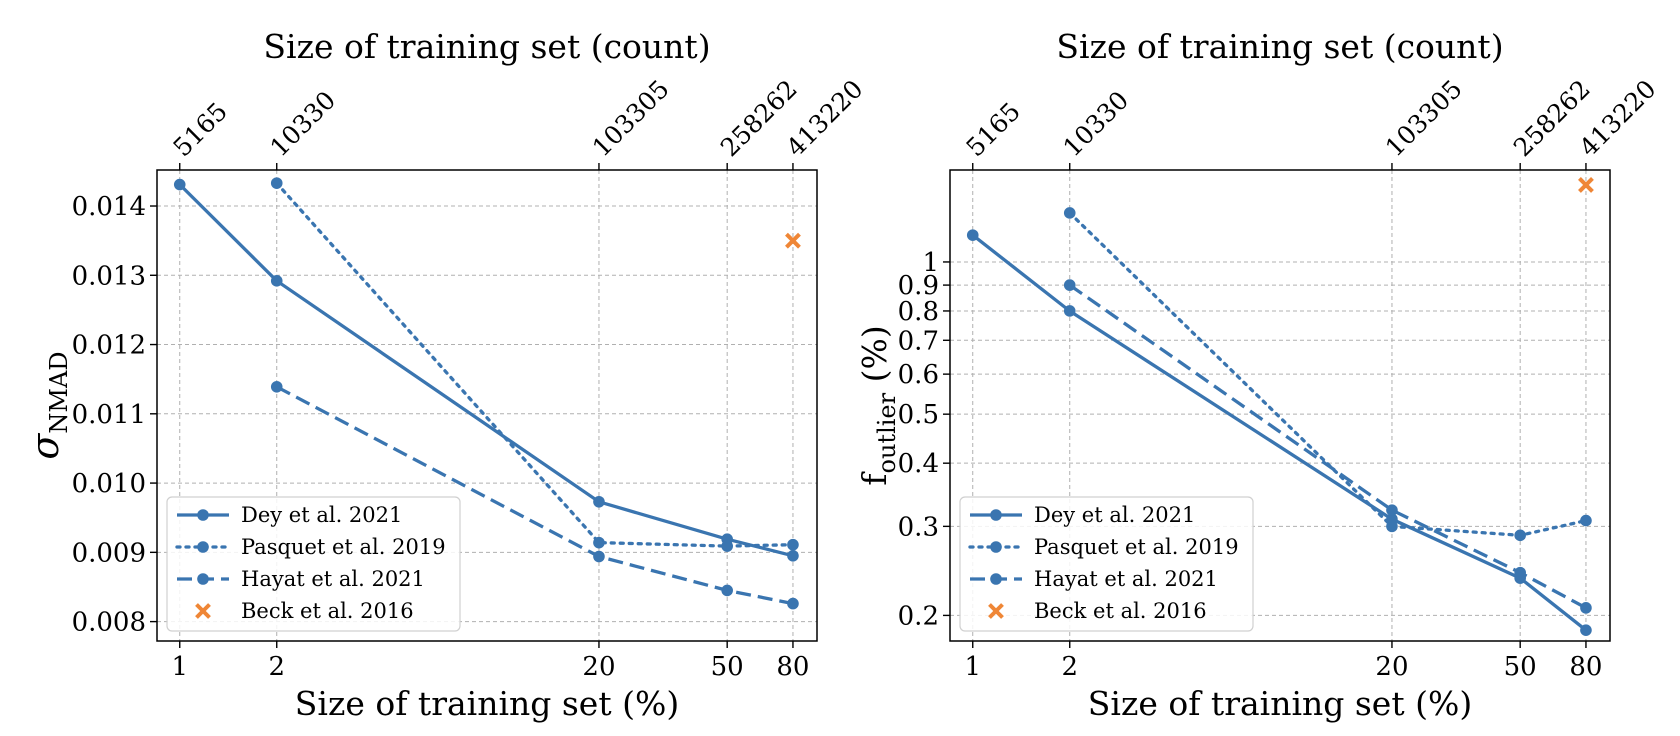 This screenshot has height=736, width=1680. What do you see at coordinates (109, 346) in the screenshot?
I see `y-tick-label: 0.012` at bounding box center [109, 346].